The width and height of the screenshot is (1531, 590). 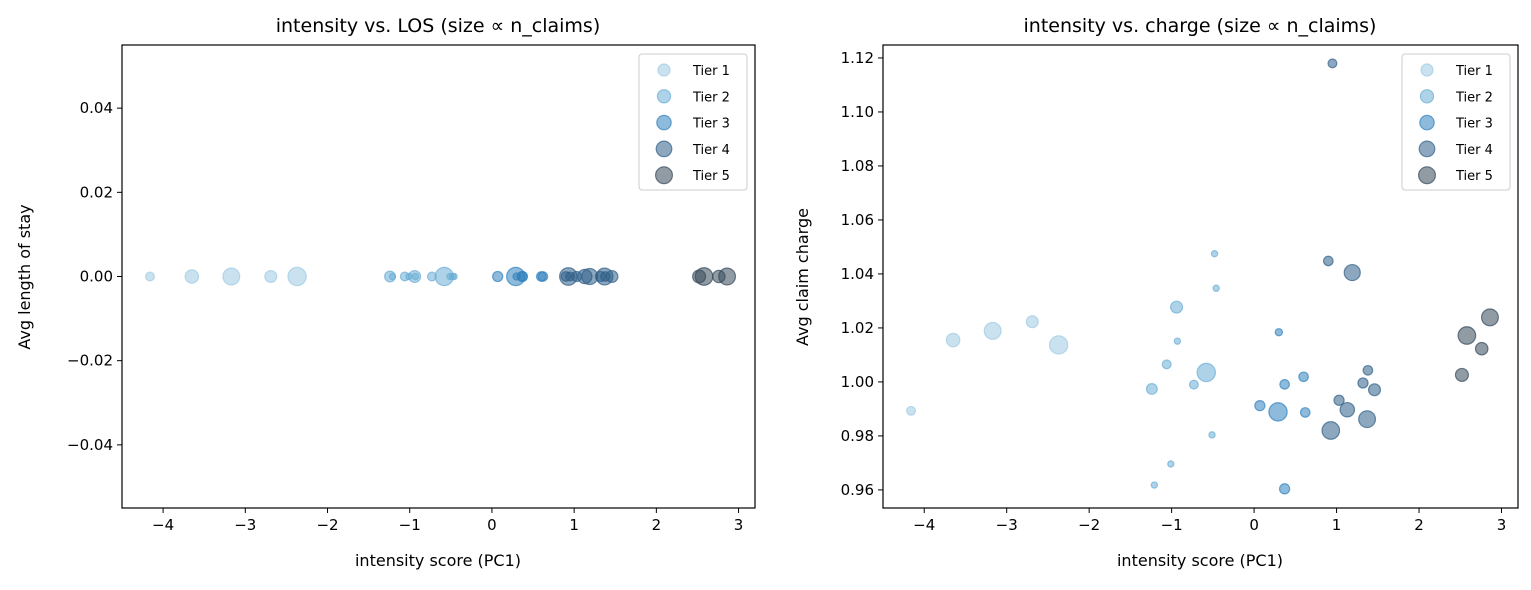 What do you see at coordinates (438, 26) in the screenshot?
I see `chart-title: intensity vs. LOS (size ∝ n_claims)` at bounding box center [438, 26].